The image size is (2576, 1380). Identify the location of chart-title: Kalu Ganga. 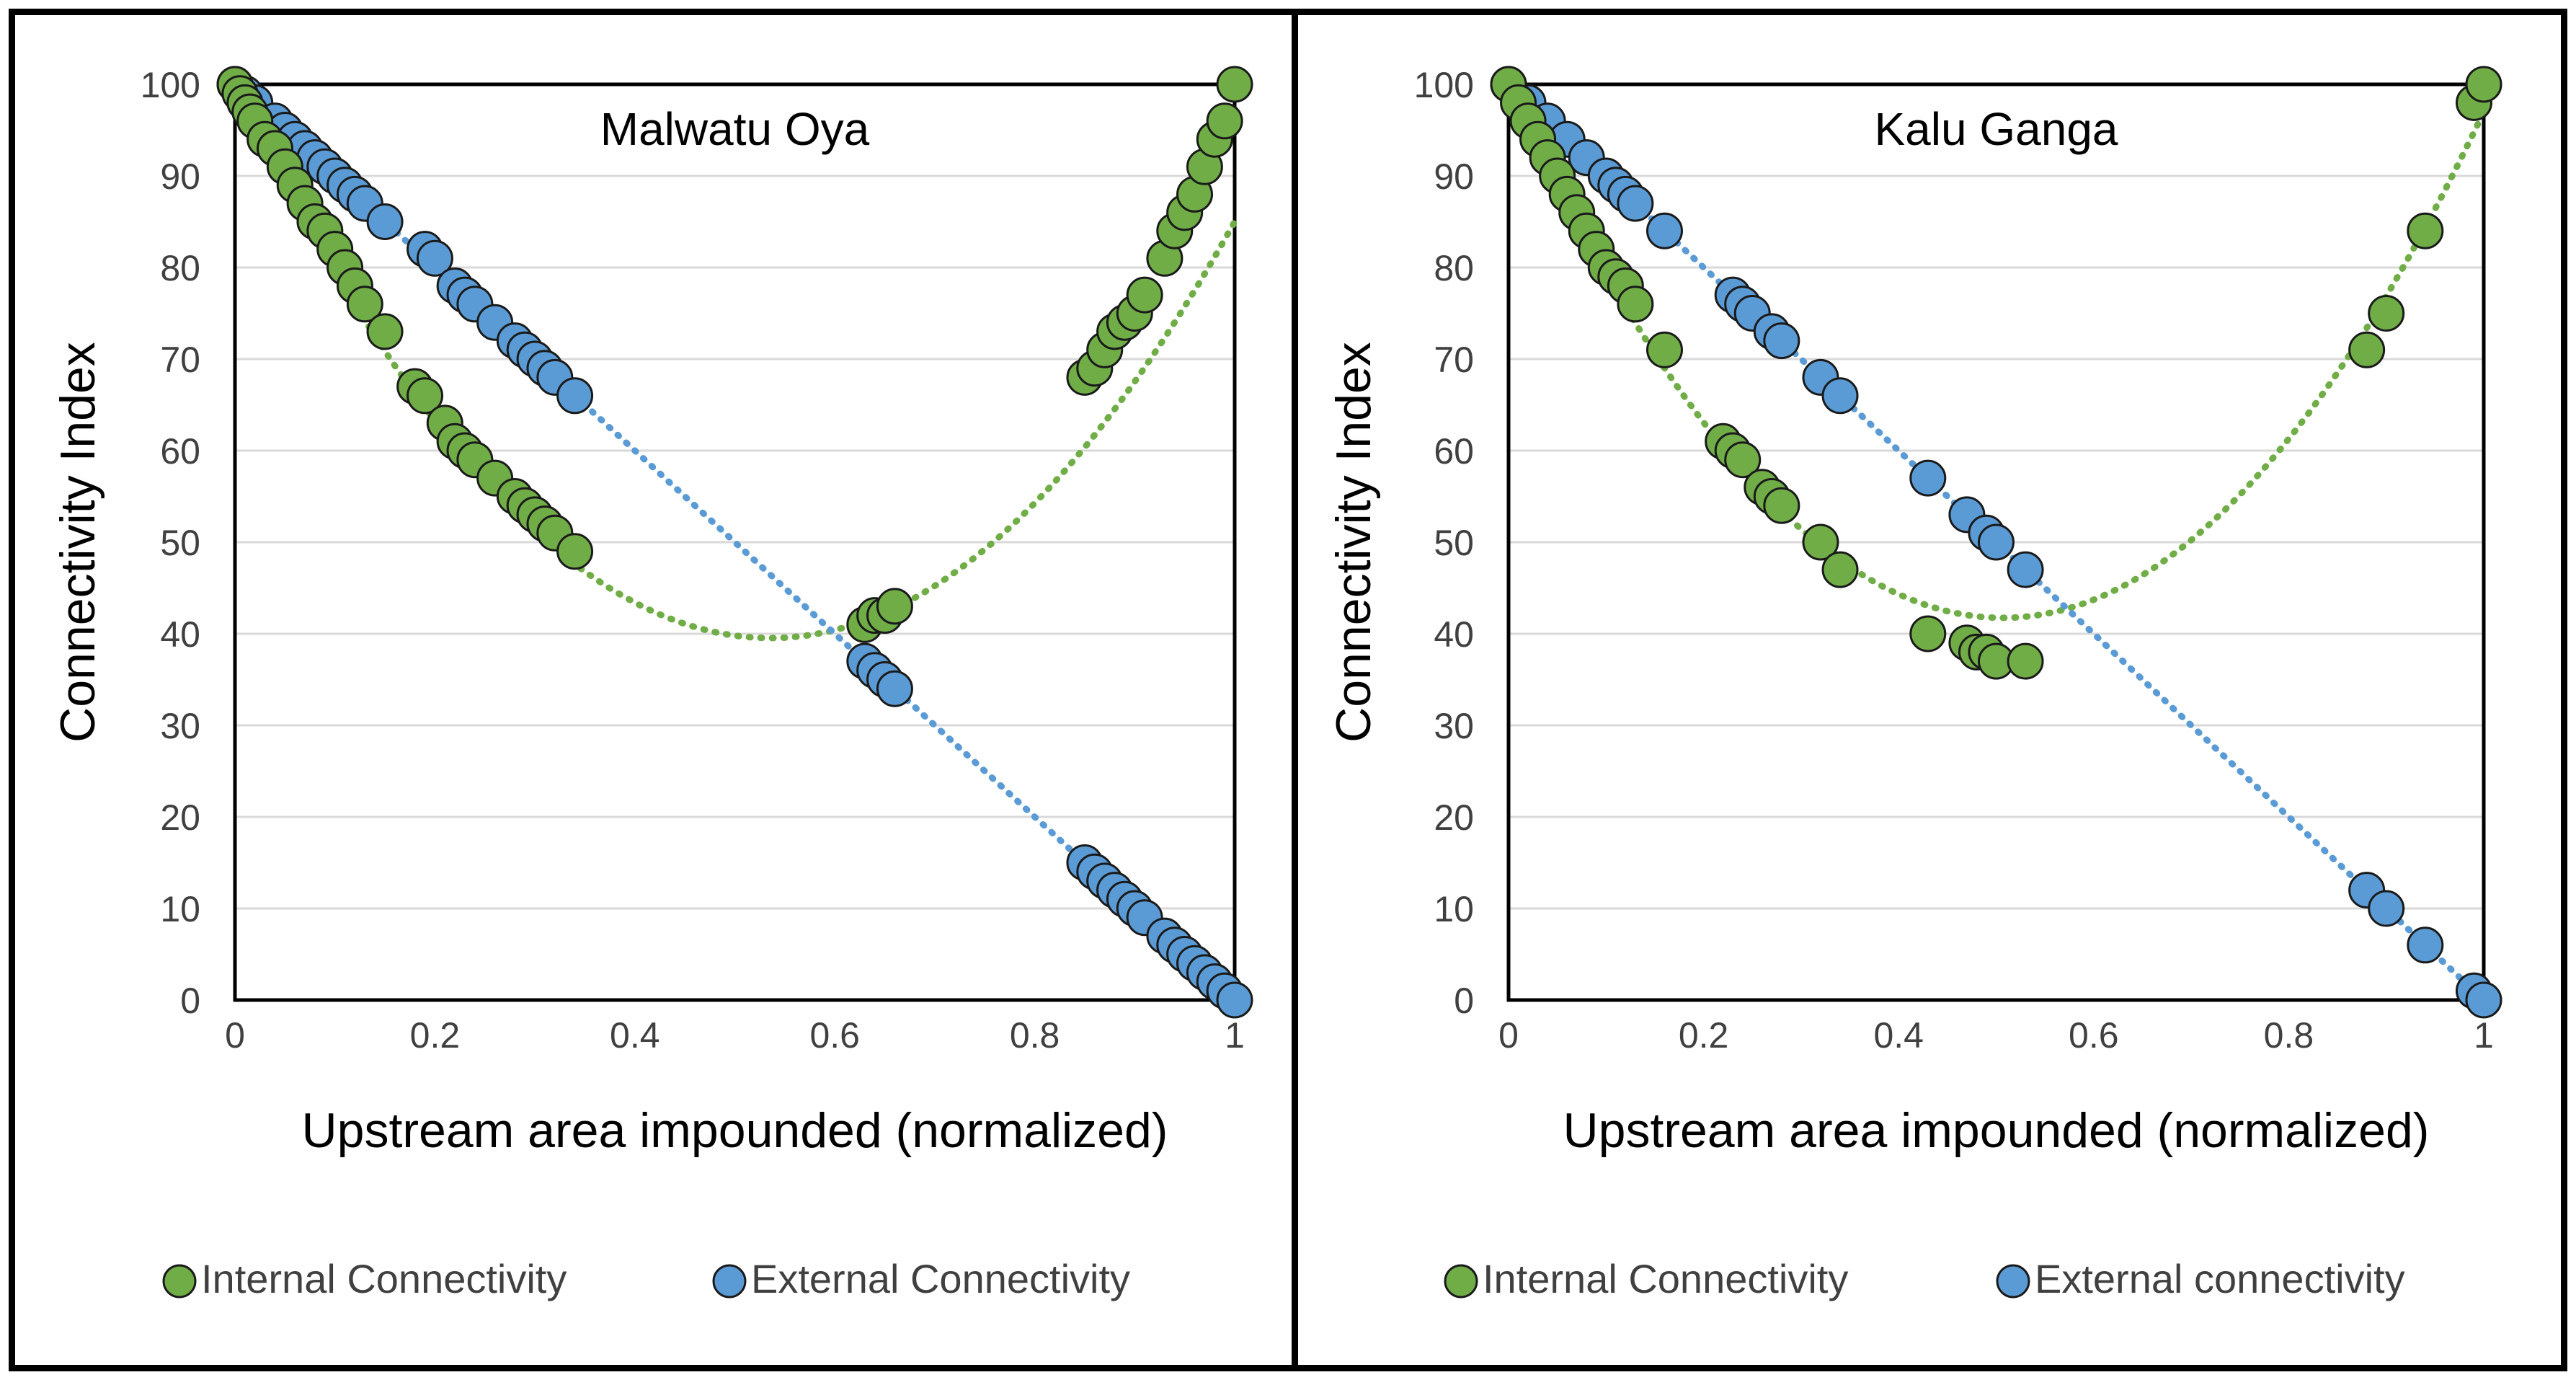
(1996, 129).